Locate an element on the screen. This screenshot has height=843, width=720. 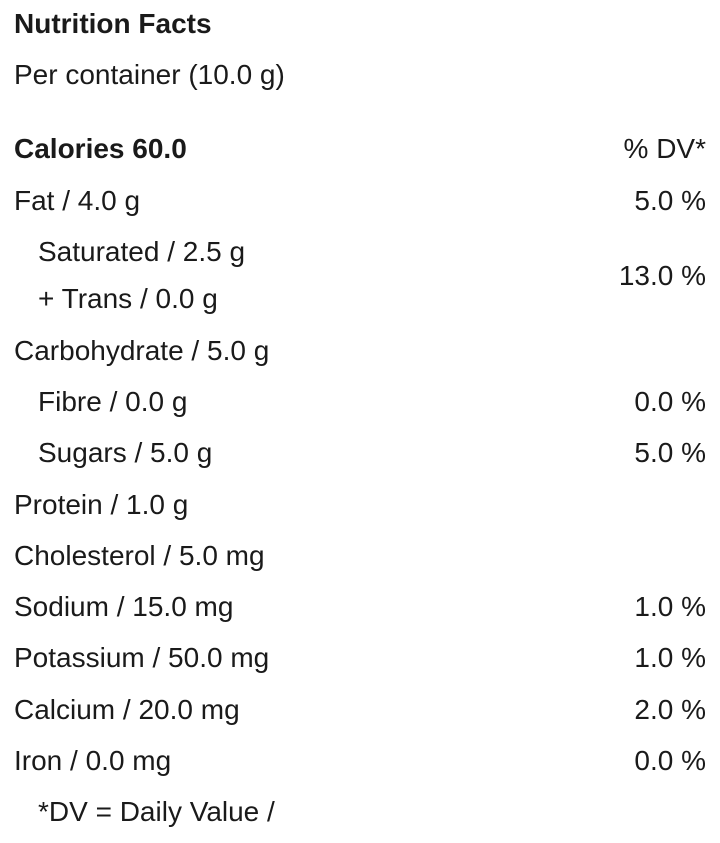
serving-size: Per container (10.0 g) is located at coordinates (149, 74).